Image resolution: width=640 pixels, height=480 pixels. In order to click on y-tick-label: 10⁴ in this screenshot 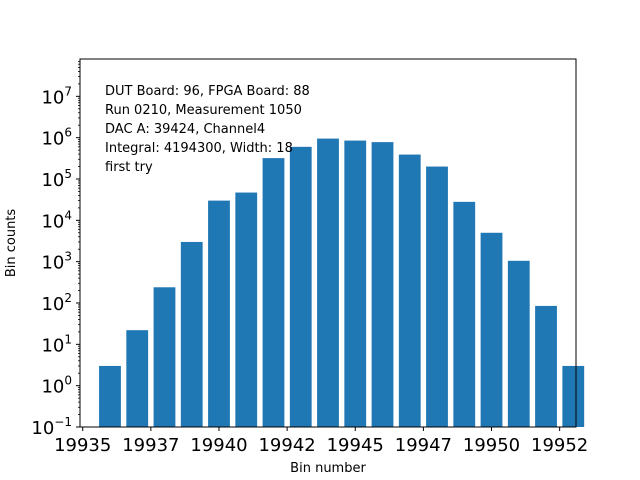, I will do `click(56, 220)`.